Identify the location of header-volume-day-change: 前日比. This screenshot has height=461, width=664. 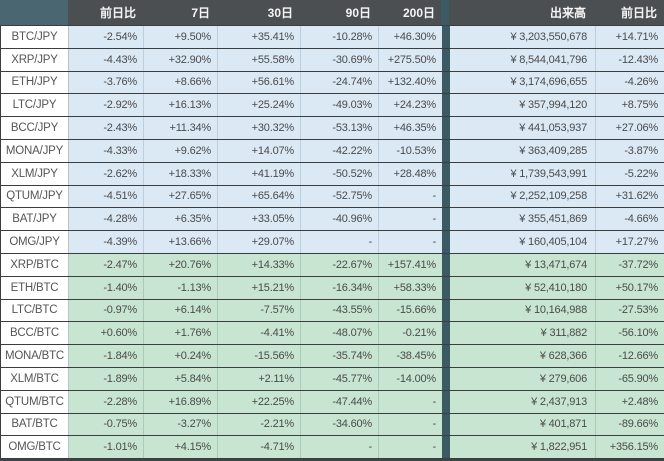
(629, 12).